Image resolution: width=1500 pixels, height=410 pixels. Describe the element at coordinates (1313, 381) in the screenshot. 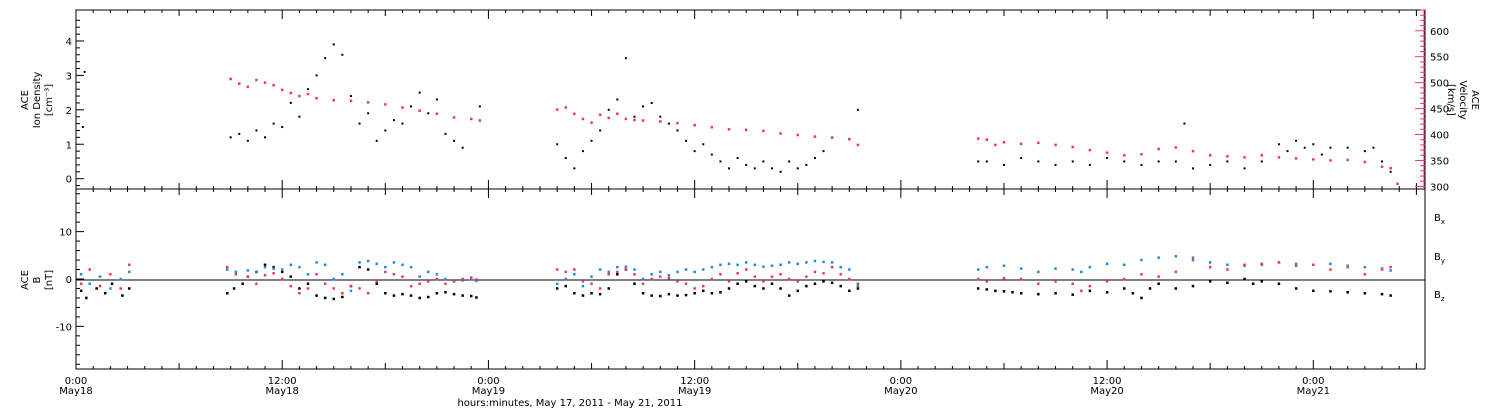

I see `x-tick-label-time: 0:00` at that location.